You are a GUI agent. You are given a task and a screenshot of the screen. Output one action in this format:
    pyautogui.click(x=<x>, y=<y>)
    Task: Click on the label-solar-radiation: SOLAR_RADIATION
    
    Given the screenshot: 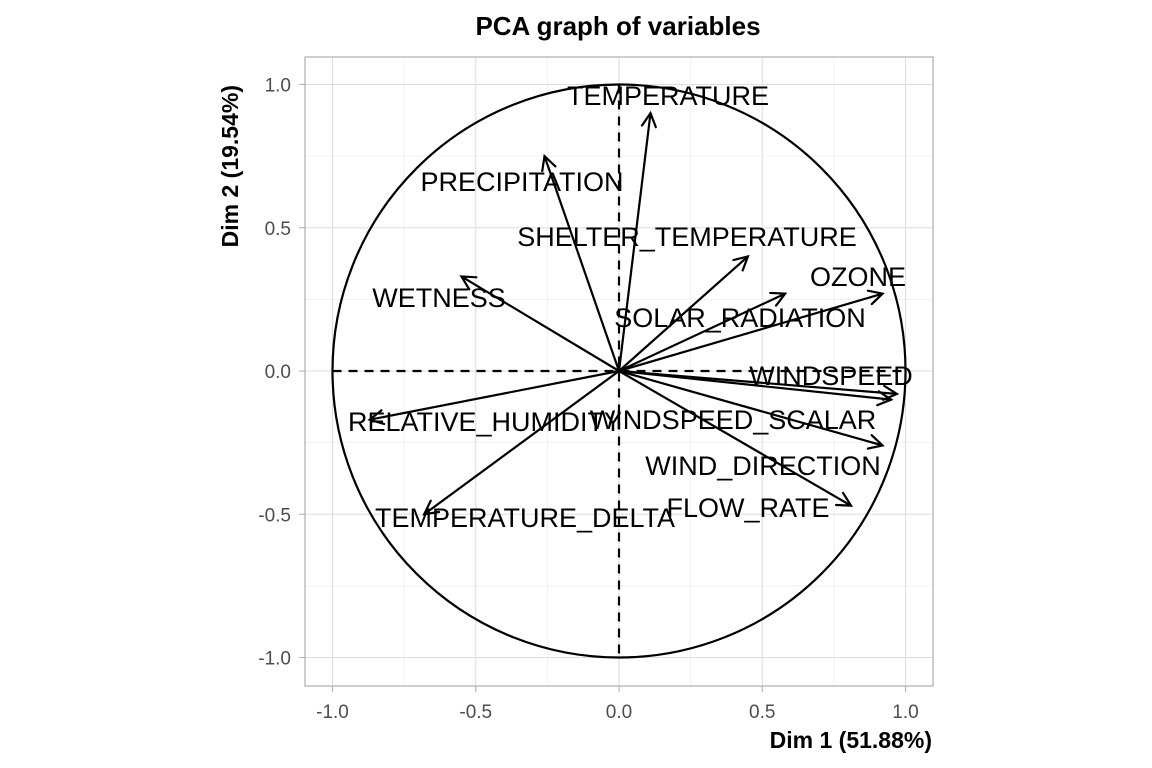 What is the action you would take?
    pyautogui.click(x=740, y=318)
    